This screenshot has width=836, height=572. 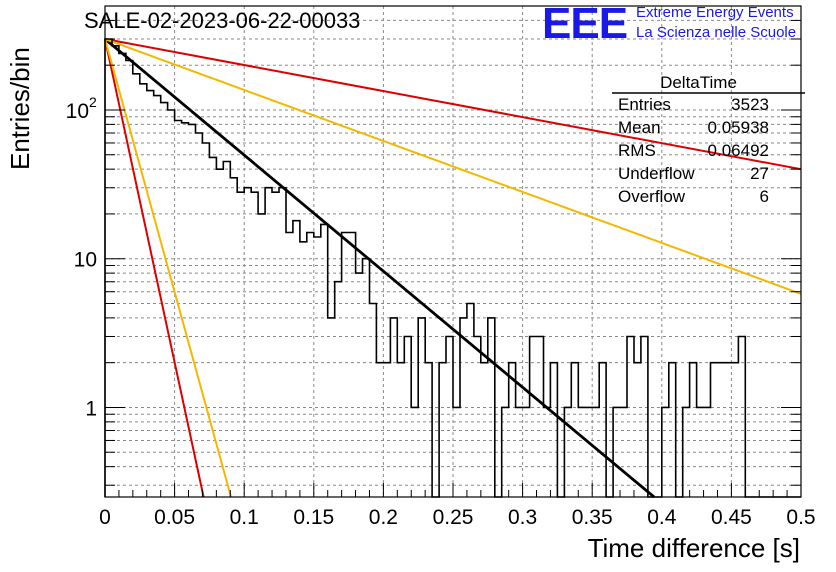 I want to click on stats-value: 0.05938, so click(x=738, y=127).